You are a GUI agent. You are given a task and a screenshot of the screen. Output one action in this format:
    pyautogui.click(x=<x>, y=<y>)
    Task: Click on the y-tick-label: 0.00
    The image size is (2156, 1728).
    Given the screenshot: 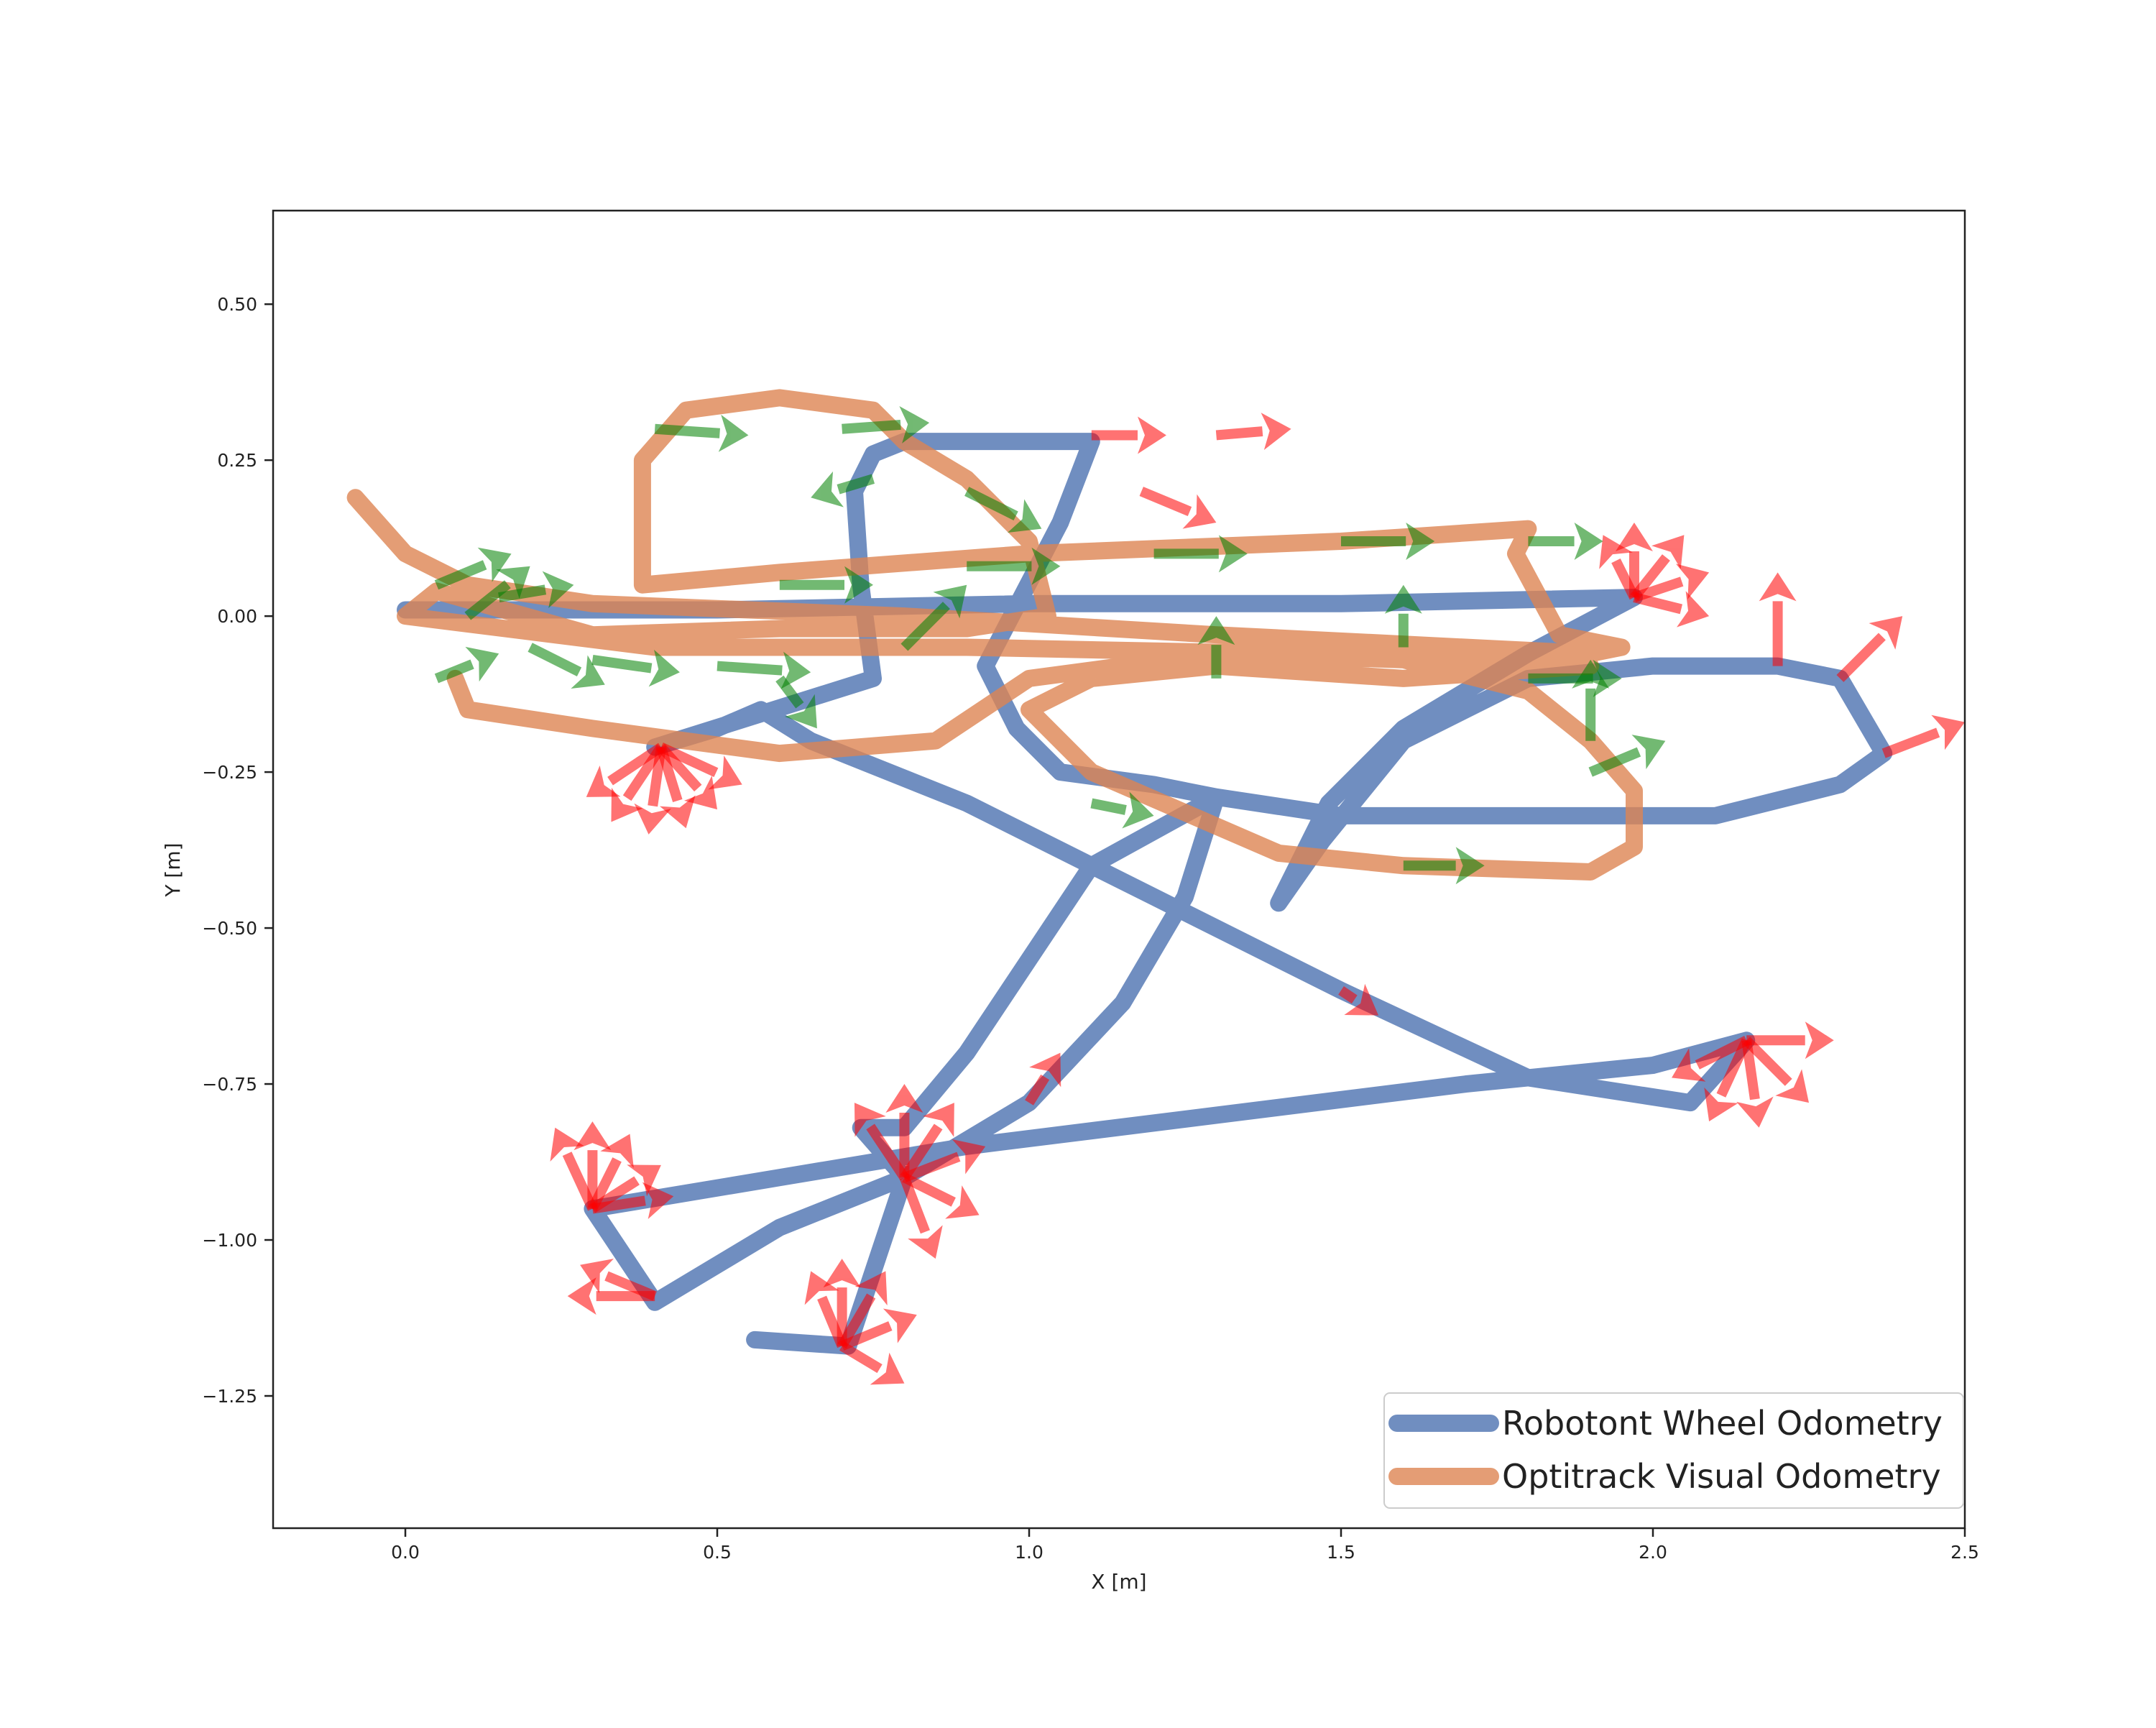 What is the action you would take?
    pyautogui.click(x=237, y=616)
    